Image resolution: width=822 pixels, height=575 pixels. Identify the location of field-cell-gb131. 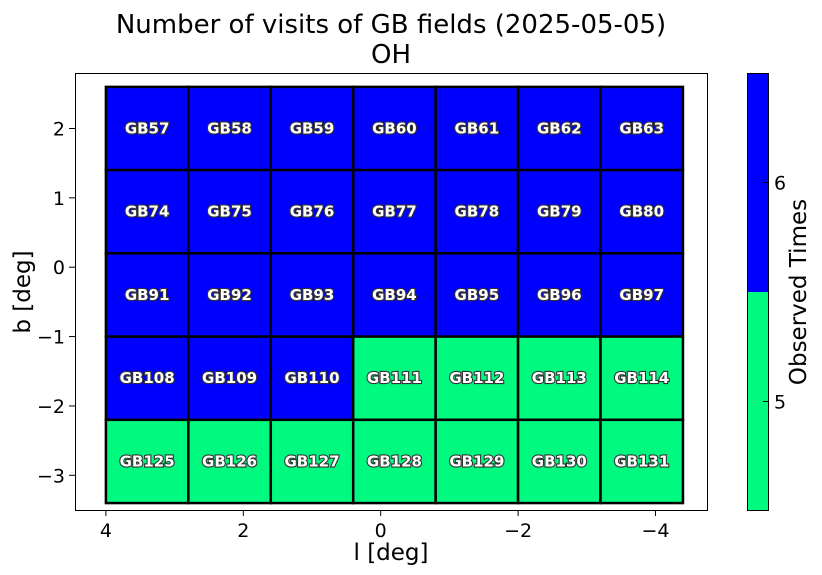
(642, 461).